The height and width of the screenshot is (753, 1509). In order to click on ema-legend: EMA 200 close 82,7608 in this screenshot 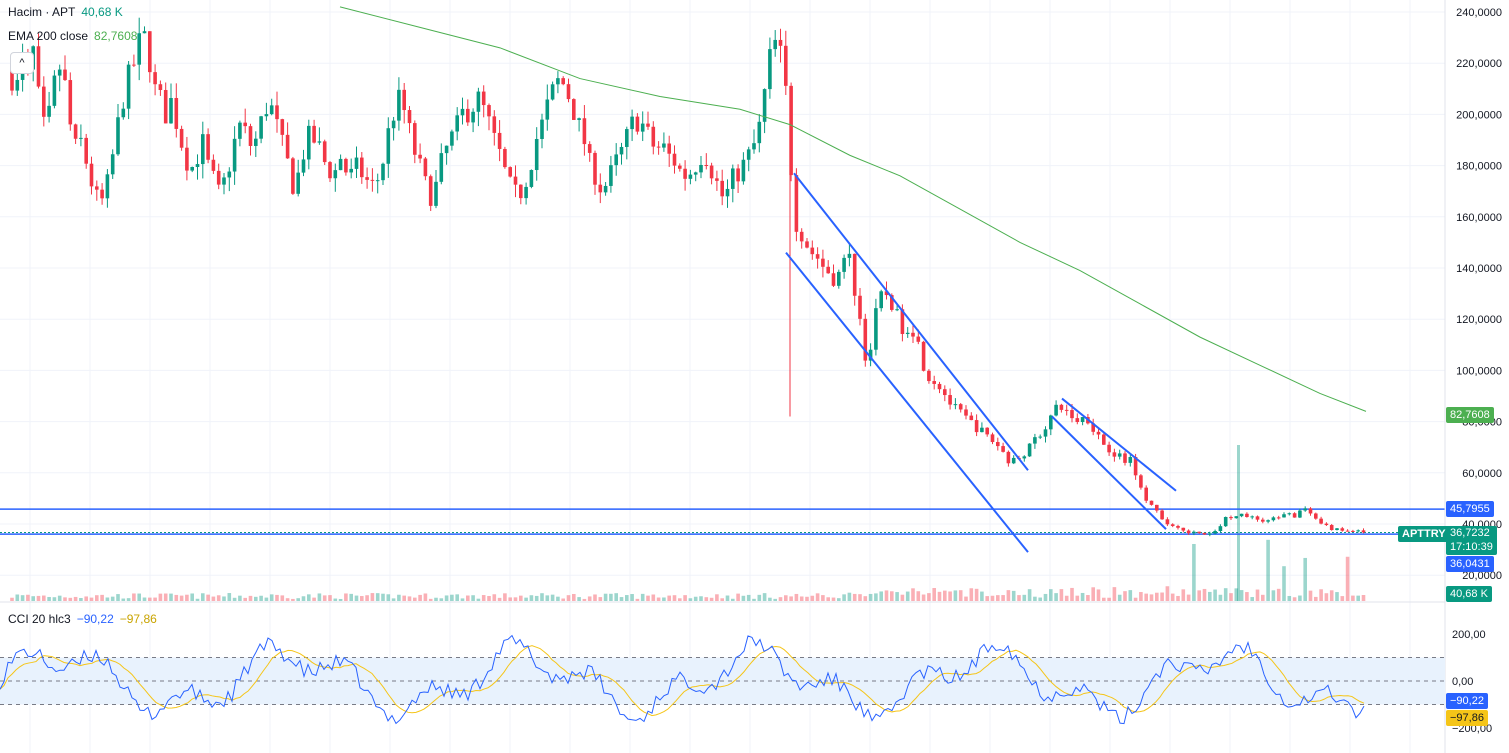, I will do `click(72, 36)`.